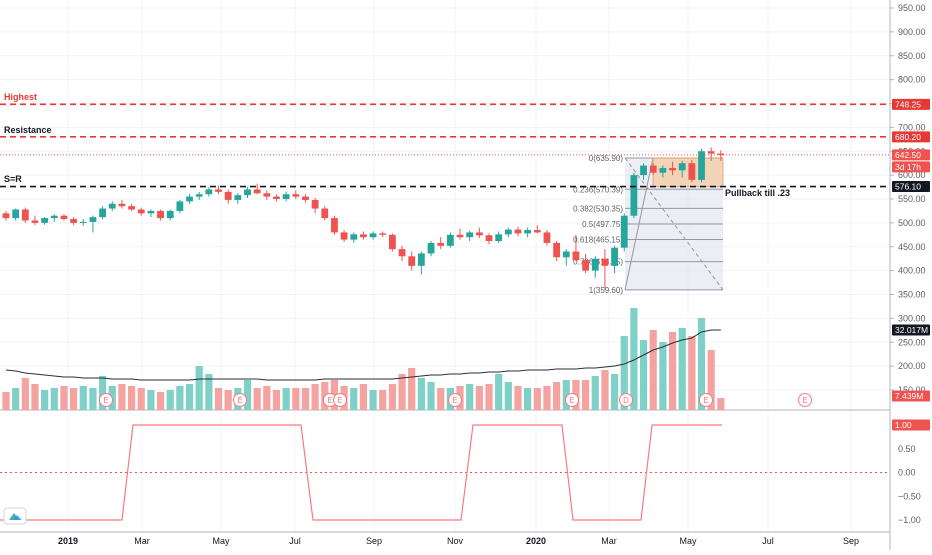 The height and width of the screenshot is (555, 932). I want to click on tag-last-price-text: 642.50, so click(908, 155).